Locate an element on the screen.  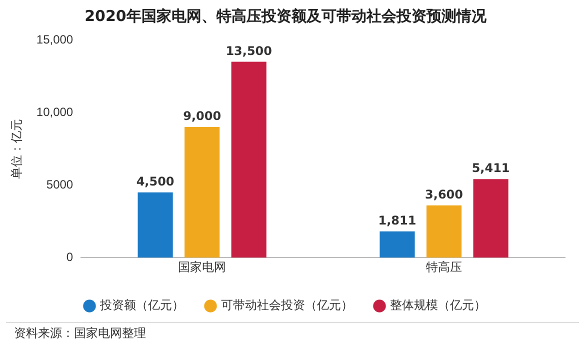
legend-label: 可带动社会投资（亿元） is located at coordinates (287, 305).